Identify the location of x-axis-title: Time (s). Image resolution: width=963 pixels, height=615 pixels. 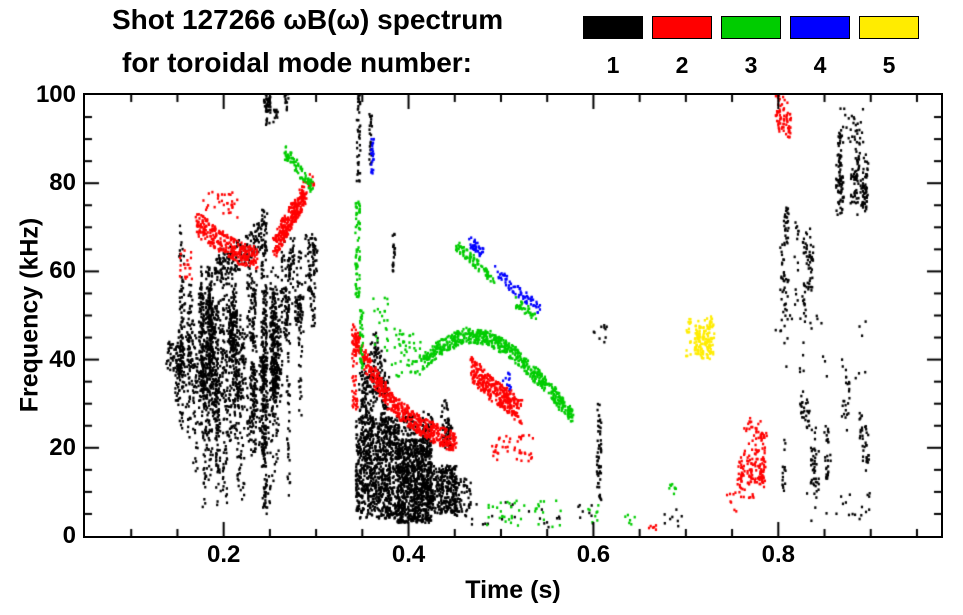
(513, 590).